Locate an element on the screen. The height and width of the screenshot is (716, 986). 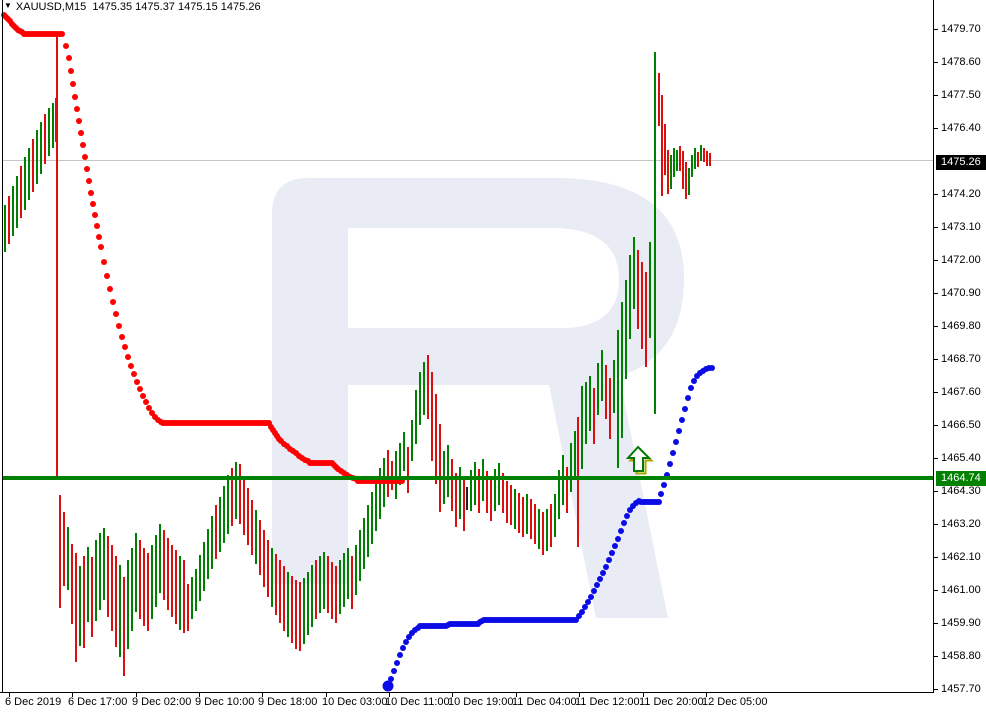
price-tick-label: 1457.70 is located at coordinates (961, 689).